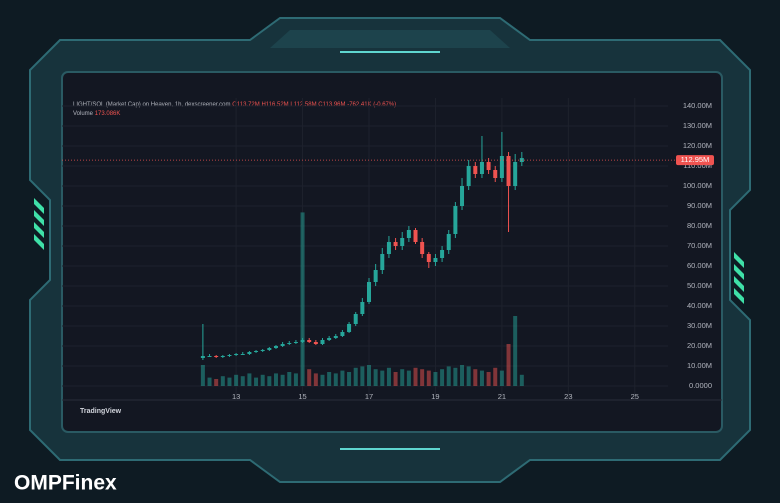 This screenshot has height=503, width=780. I want to click on y-tick-label: 90.00M, so click(699, 205).